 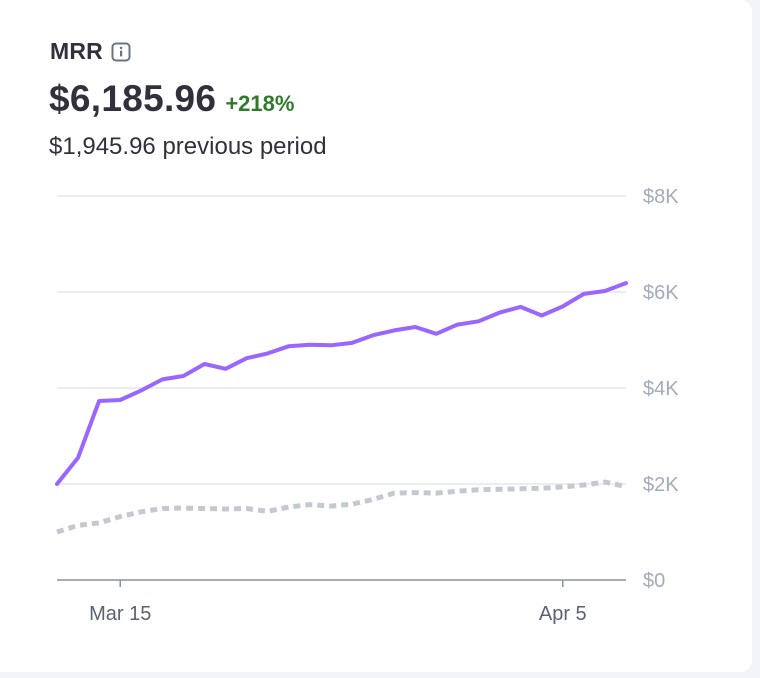 I want to click on value-row: $6,185.96 +218%, so click(x=171, y=99).